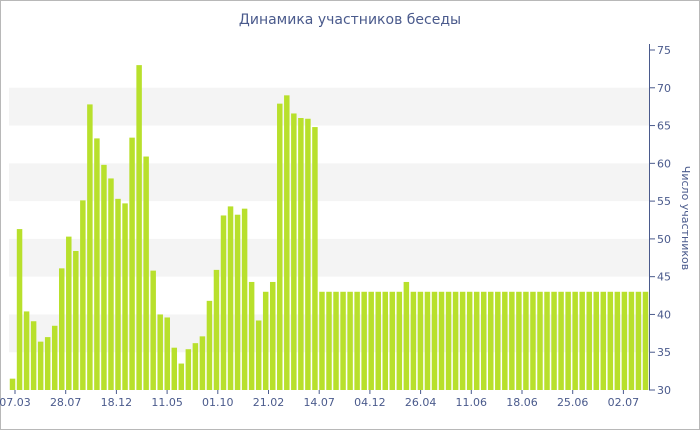 The width and height of the screenshot is (700, 430). What do you see at coordinates (573, 402) in the screenshot?
I see `x-tick-label: 25.06` at bounding box center [573, 402].